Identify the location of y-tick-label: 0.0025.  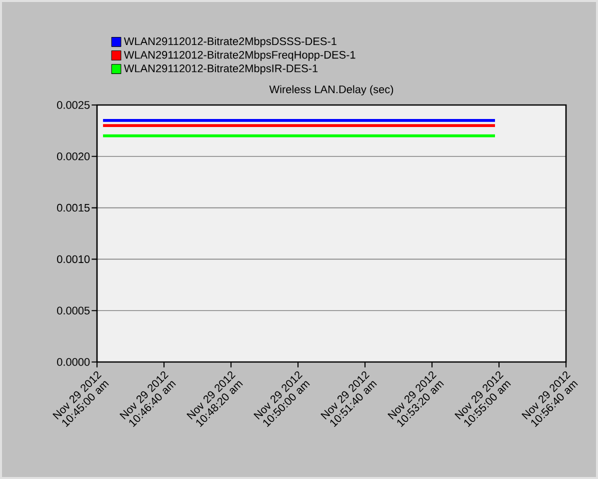
(73, 105).